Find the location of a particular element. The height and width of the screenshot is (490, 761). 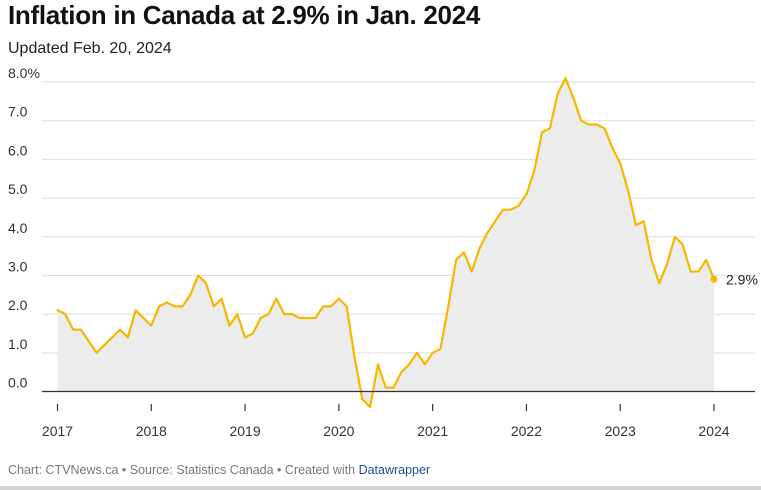

end-point-marker is located at coordinates (714, 279).